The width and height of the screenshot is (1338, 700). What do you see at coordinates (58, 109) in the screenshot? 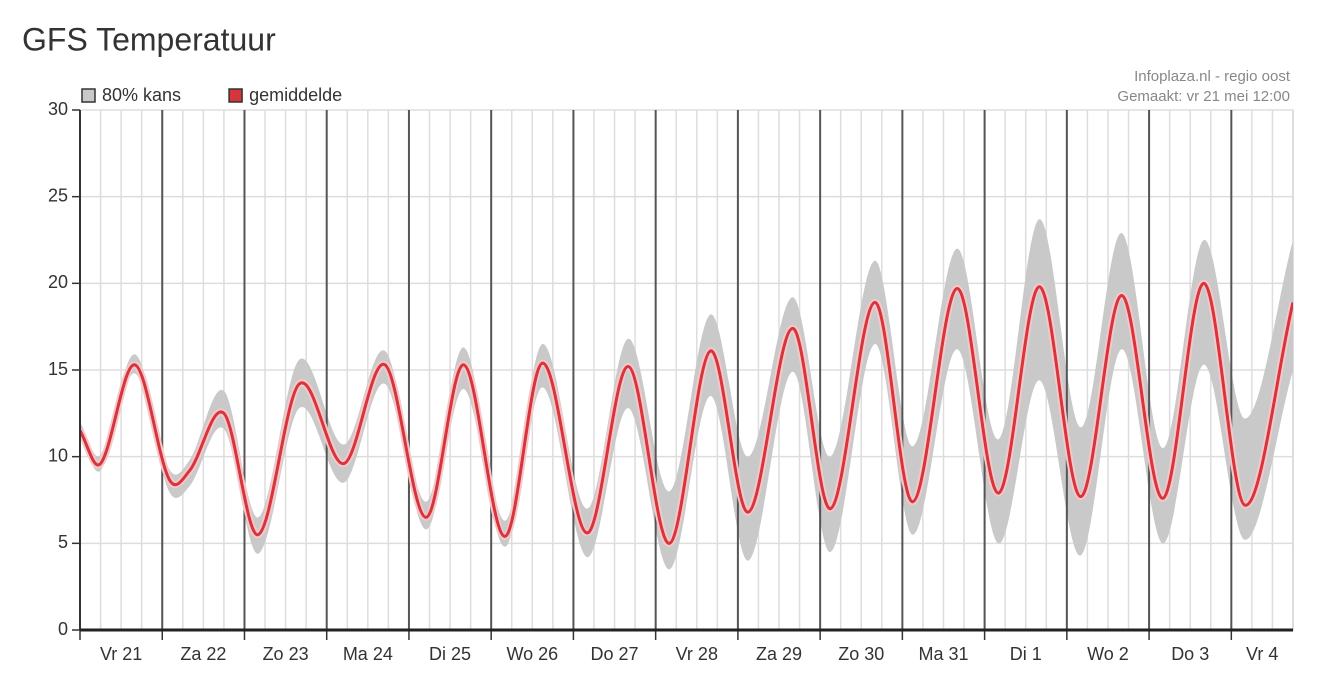
I see `y-tick-label: 30` at bounding box center [58, 109].